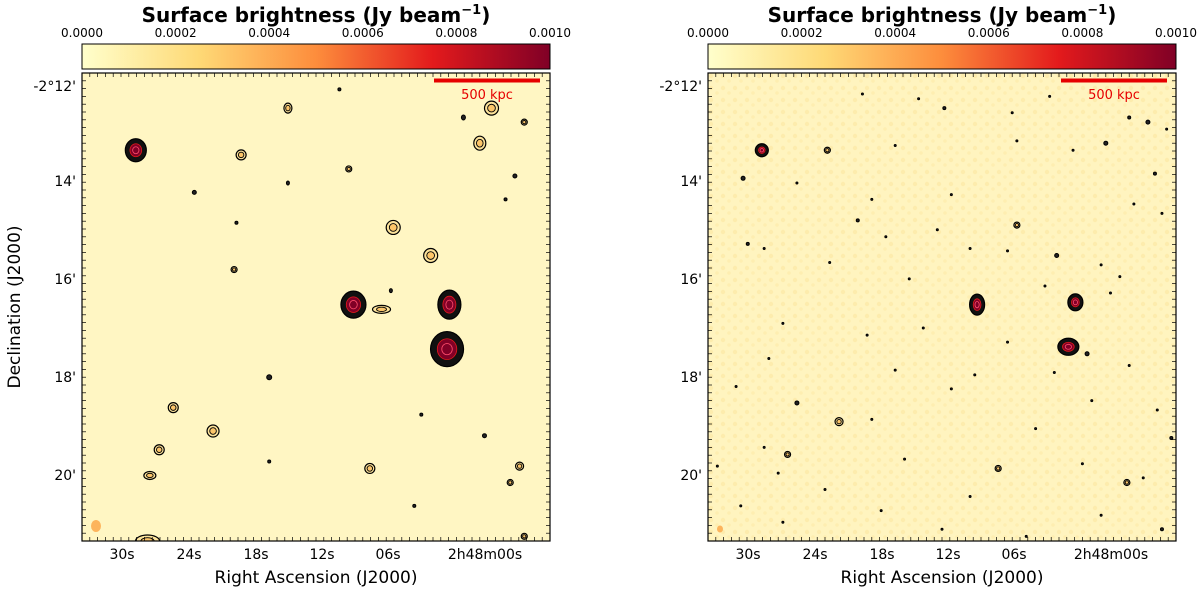  I want to click on source-core-contour, so click(447, 349).